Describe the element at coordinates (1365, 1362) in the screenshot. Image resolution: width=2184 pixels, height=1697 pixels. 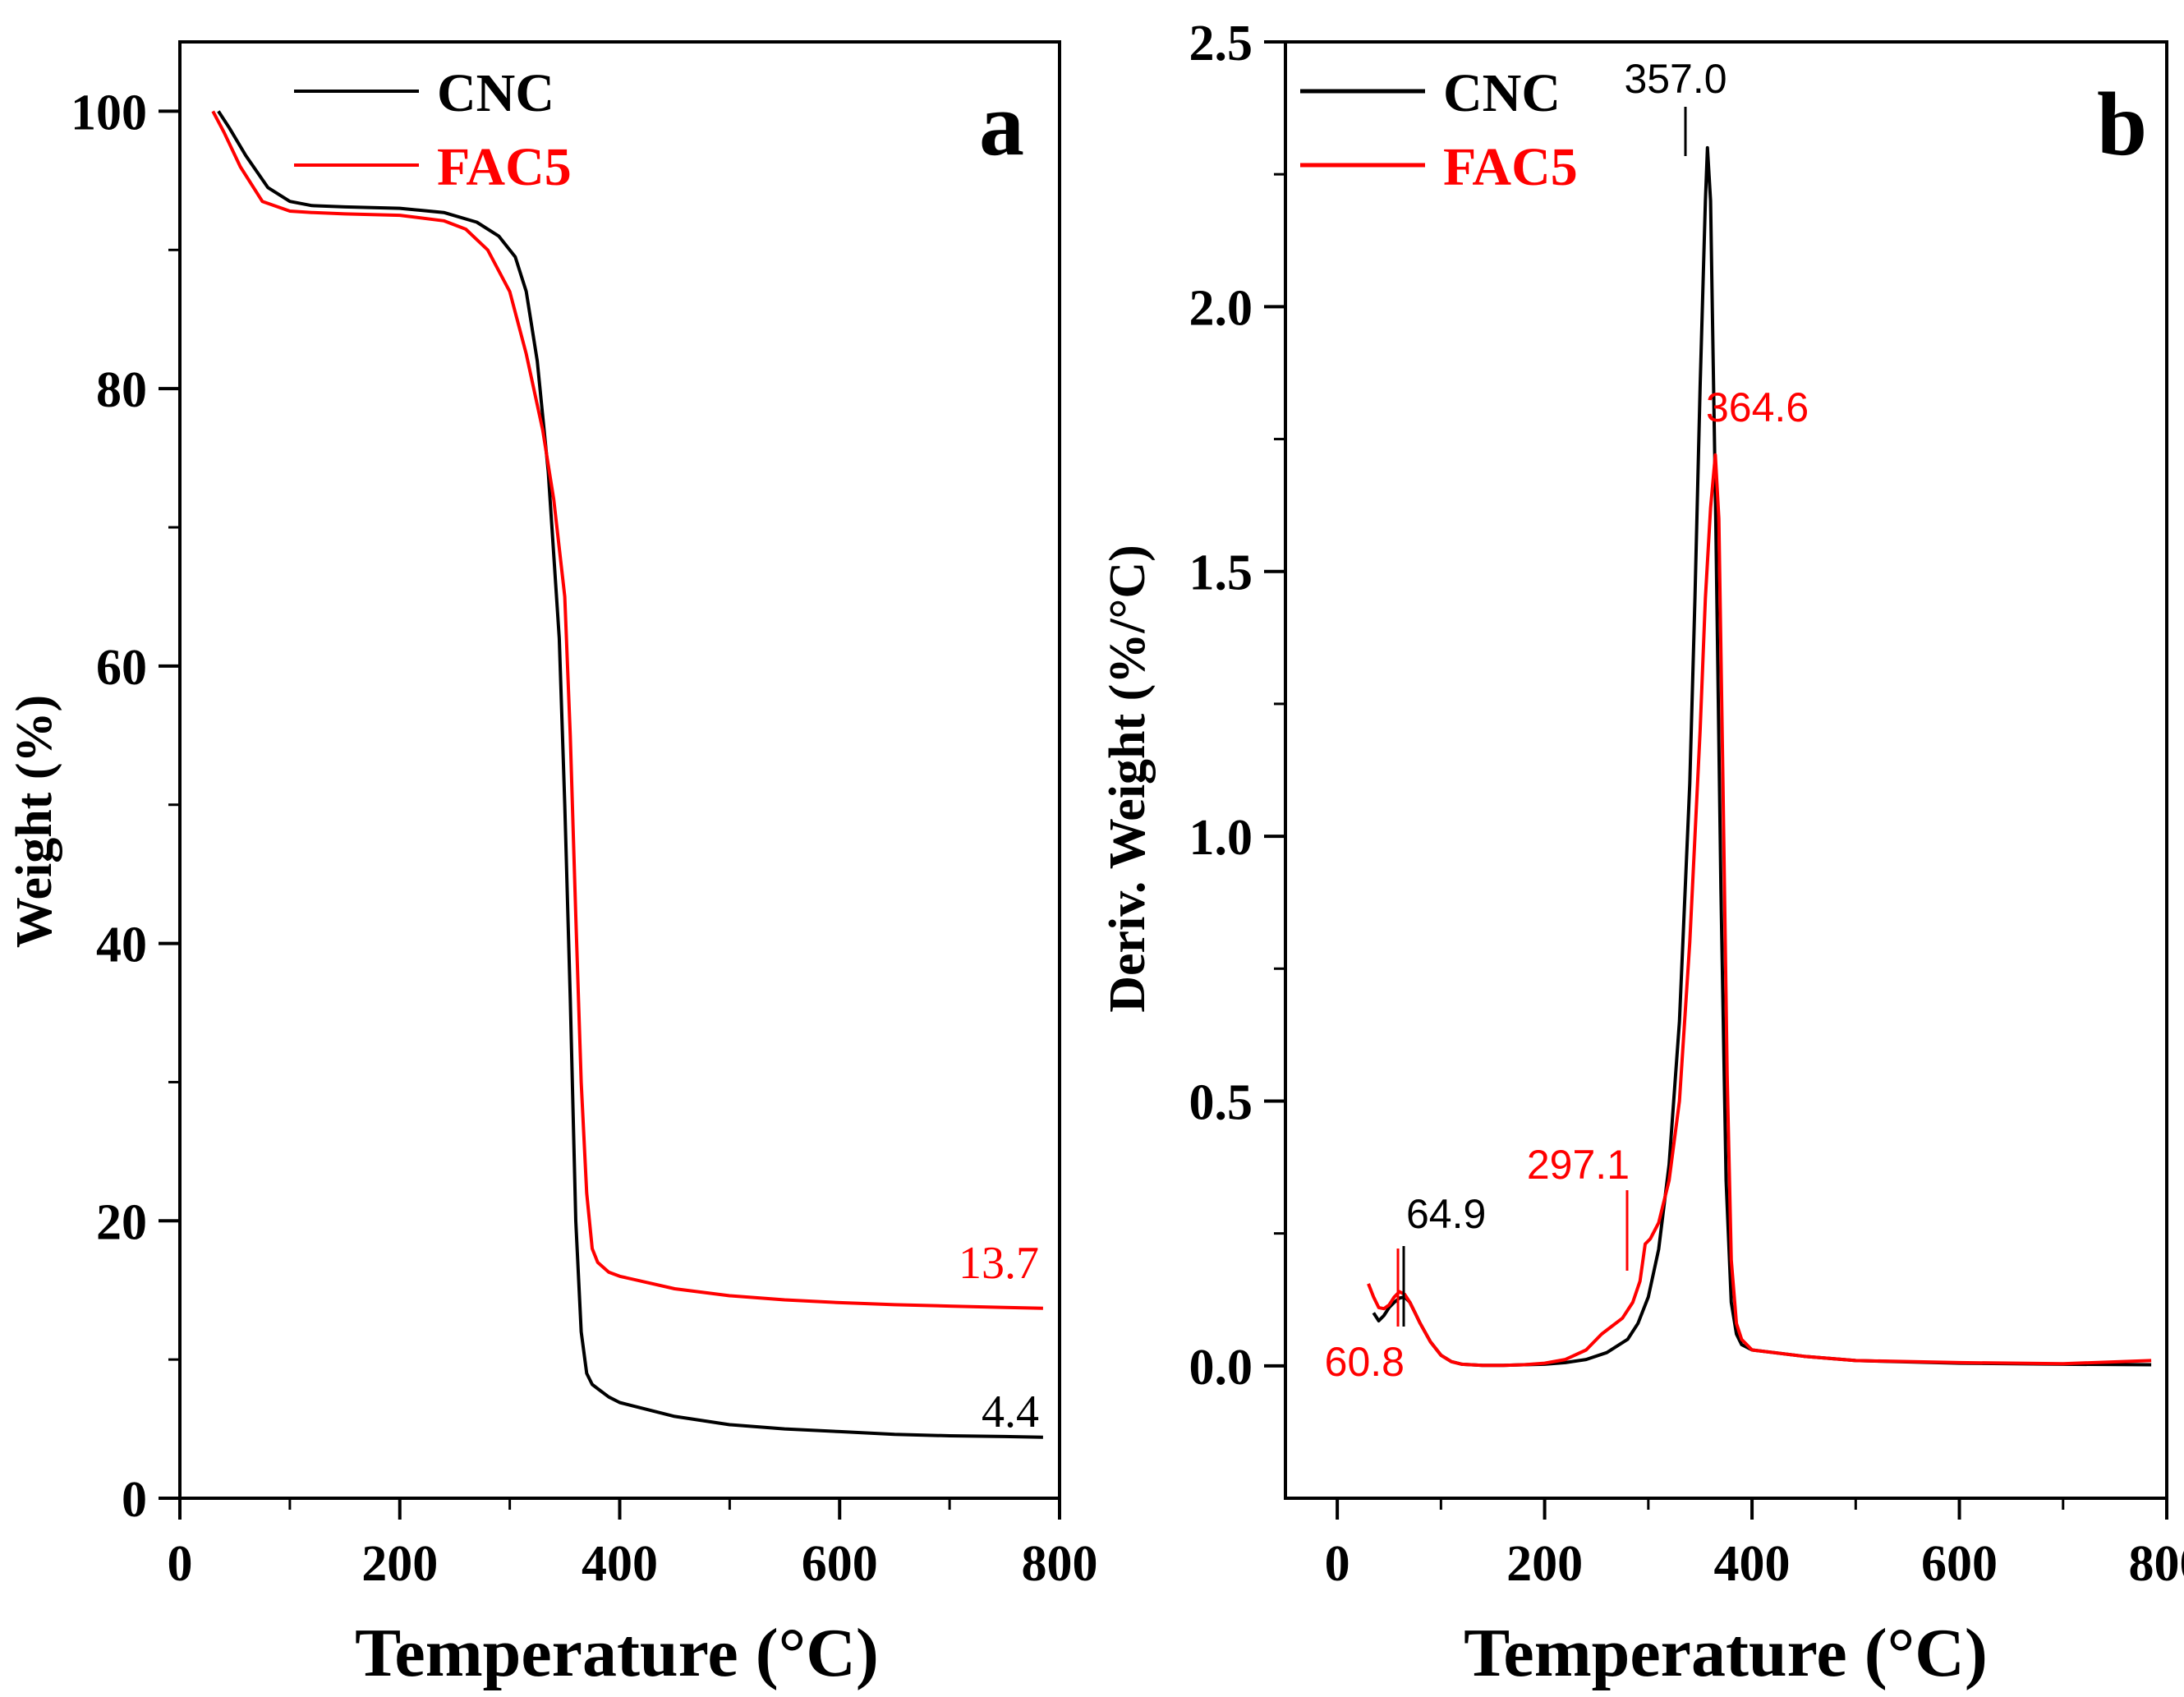
I see `annotation-peak-61: 60.8` at that location.